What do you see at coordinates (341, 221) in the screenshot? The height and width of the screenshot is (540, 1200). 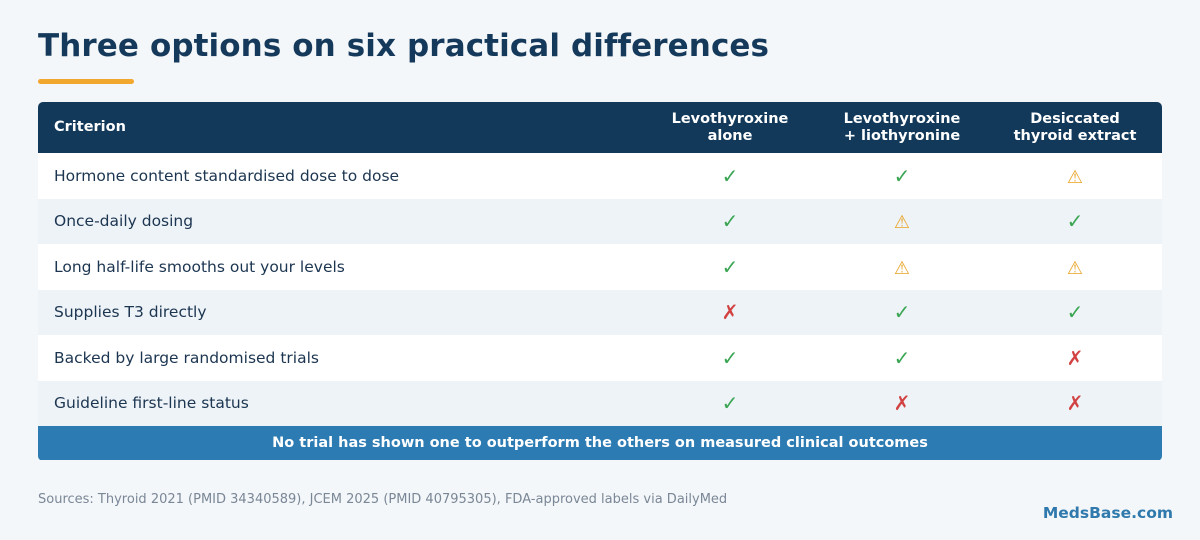 I see `row-criterion-label: Once-daily dosing` at bounding box center [341, 221].